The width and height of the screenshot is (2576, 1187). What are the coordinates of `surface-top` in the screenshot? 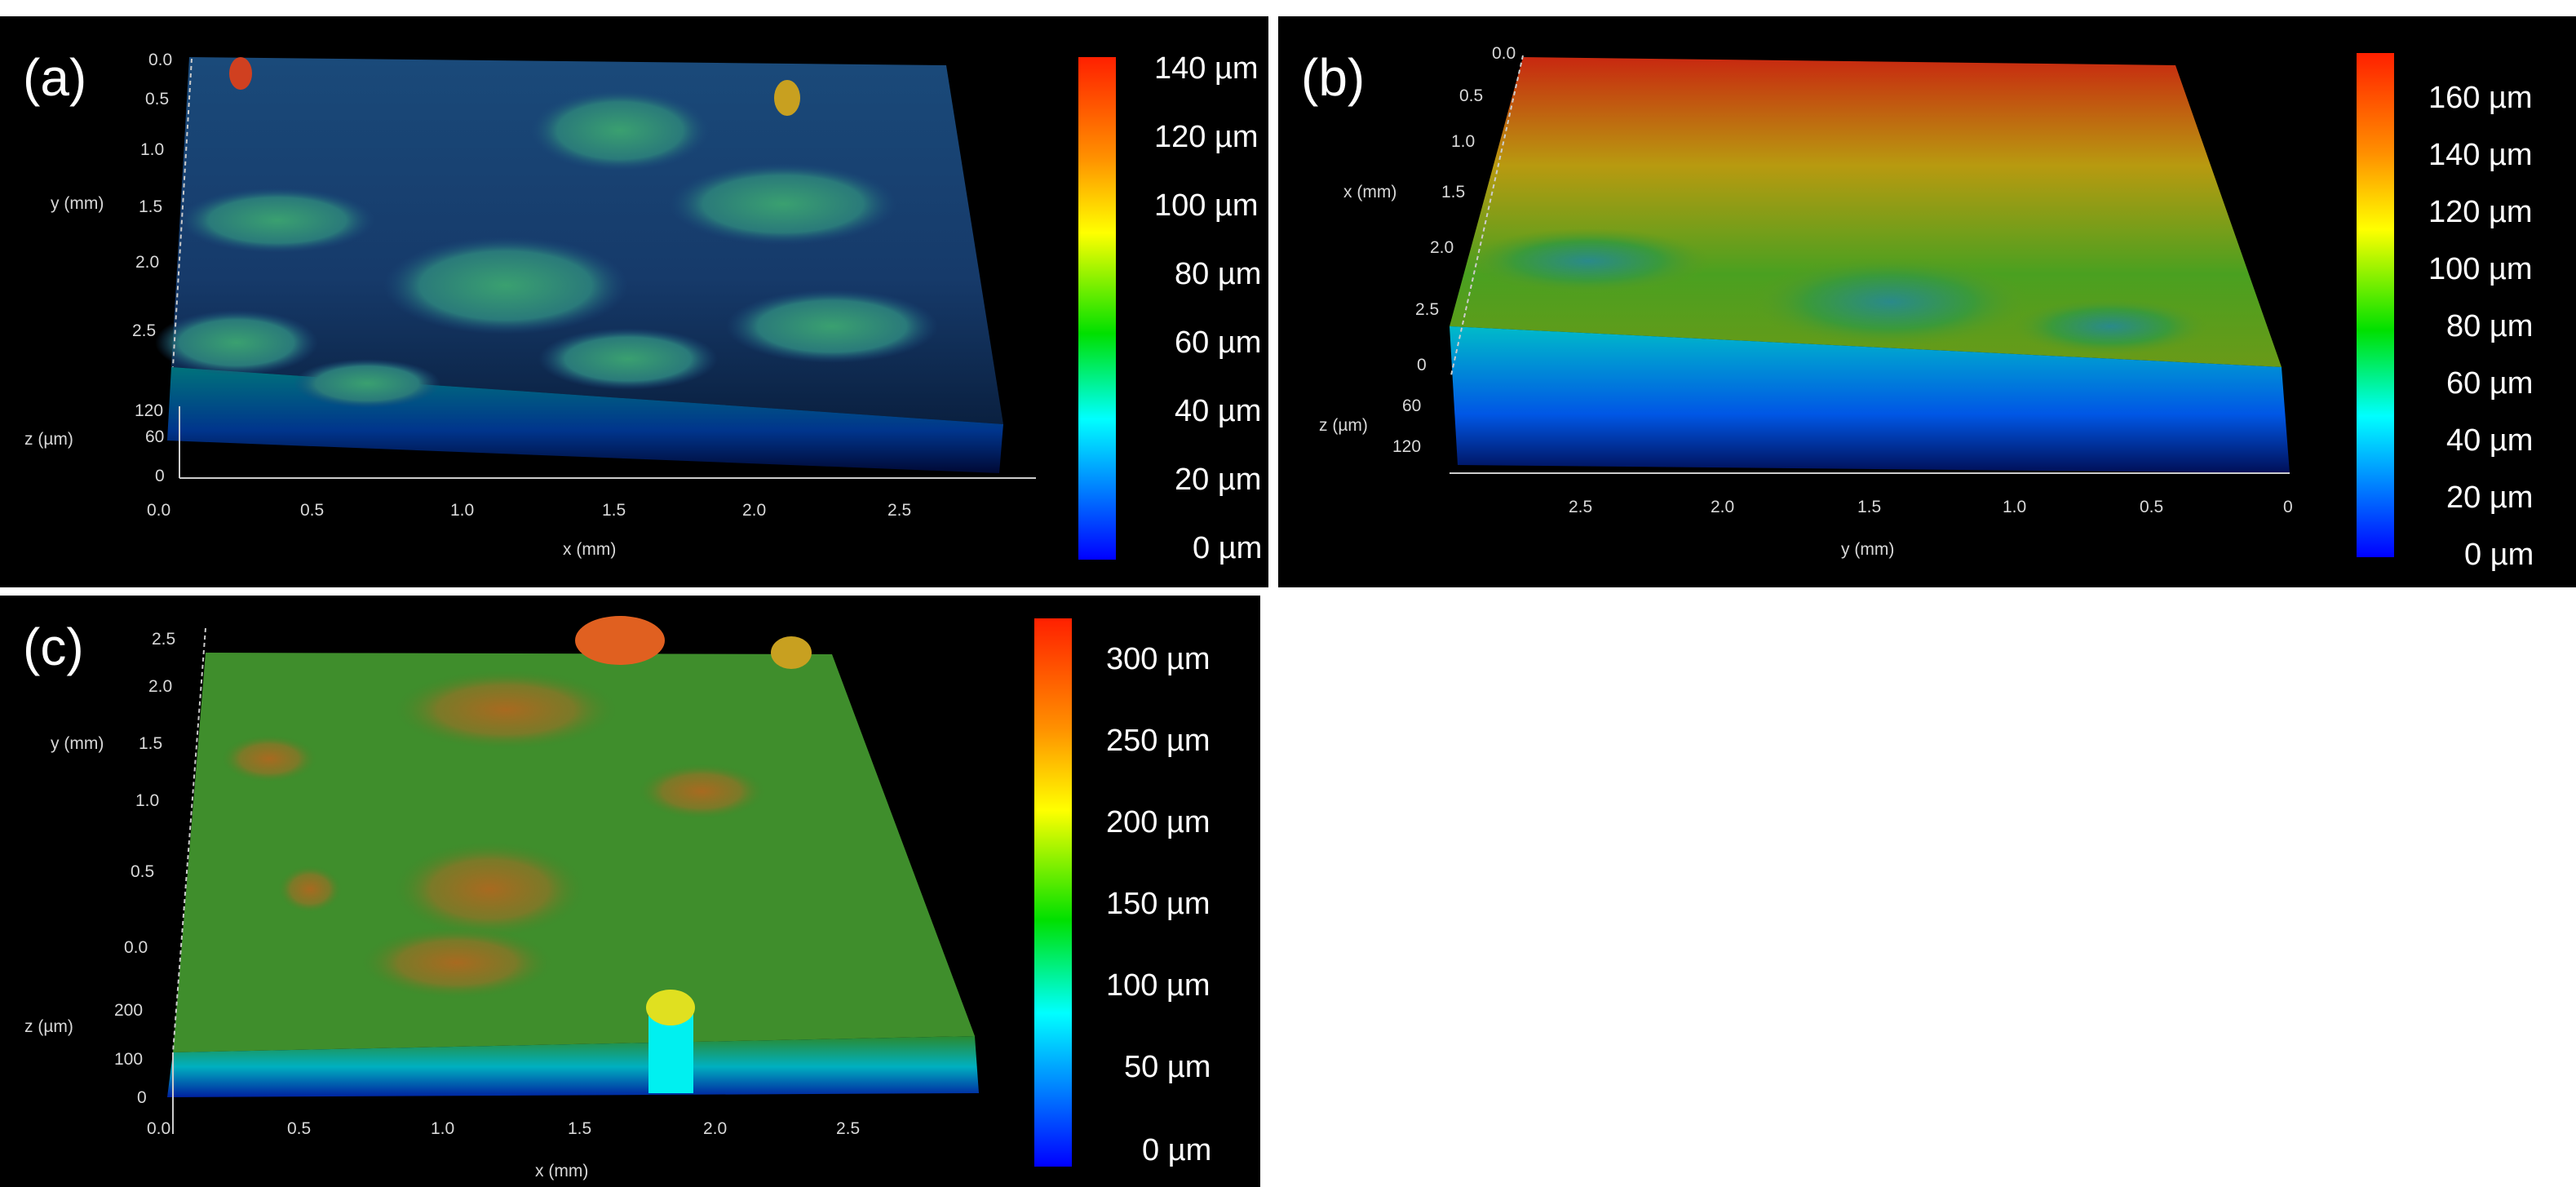 It's located at (1866, 212).